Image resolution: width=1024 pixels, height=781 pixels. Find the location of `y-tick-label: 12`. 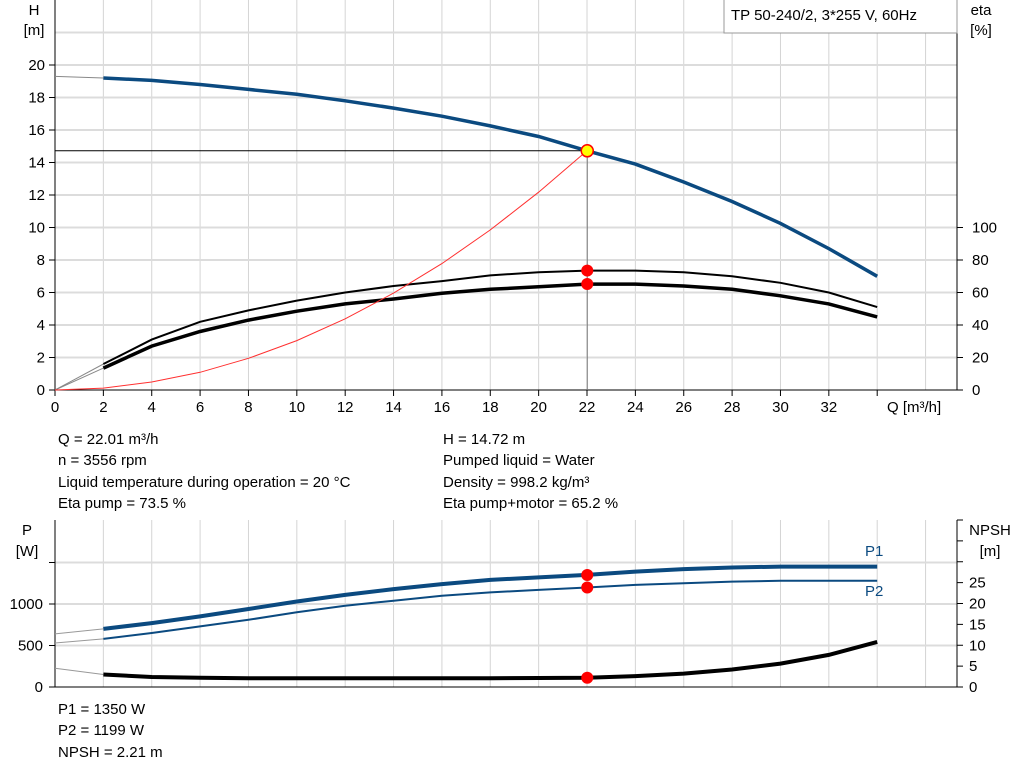

y-tick-label: 12 is located at coordinates (36, 195).